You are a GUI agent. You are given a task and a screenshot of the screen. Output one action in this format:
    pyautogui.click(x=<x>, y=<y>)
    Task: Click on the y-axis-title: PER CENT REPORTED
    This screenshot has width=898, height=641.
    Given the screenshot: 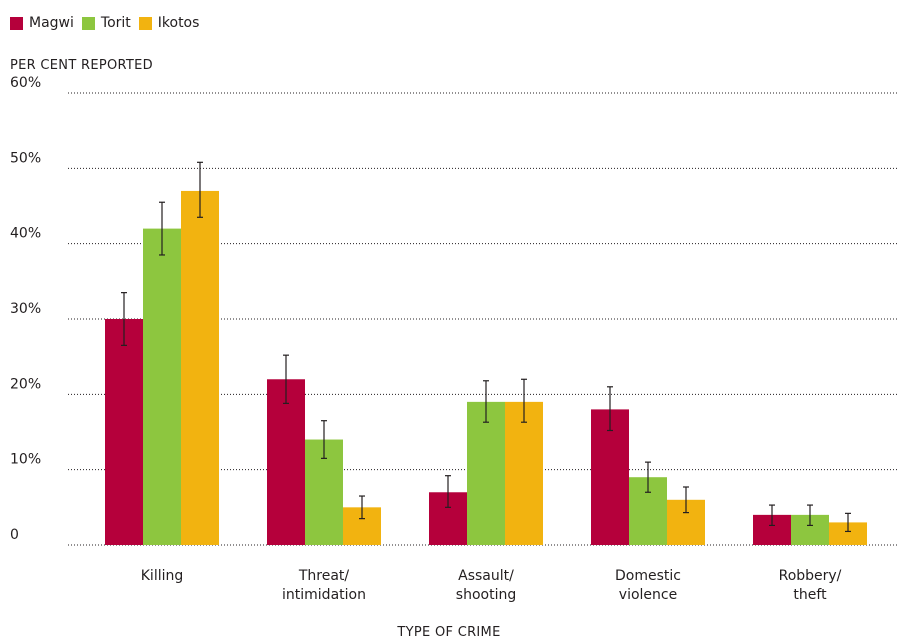 What is the action you would take?
    pyautogui.click(x=81, y=65)
    